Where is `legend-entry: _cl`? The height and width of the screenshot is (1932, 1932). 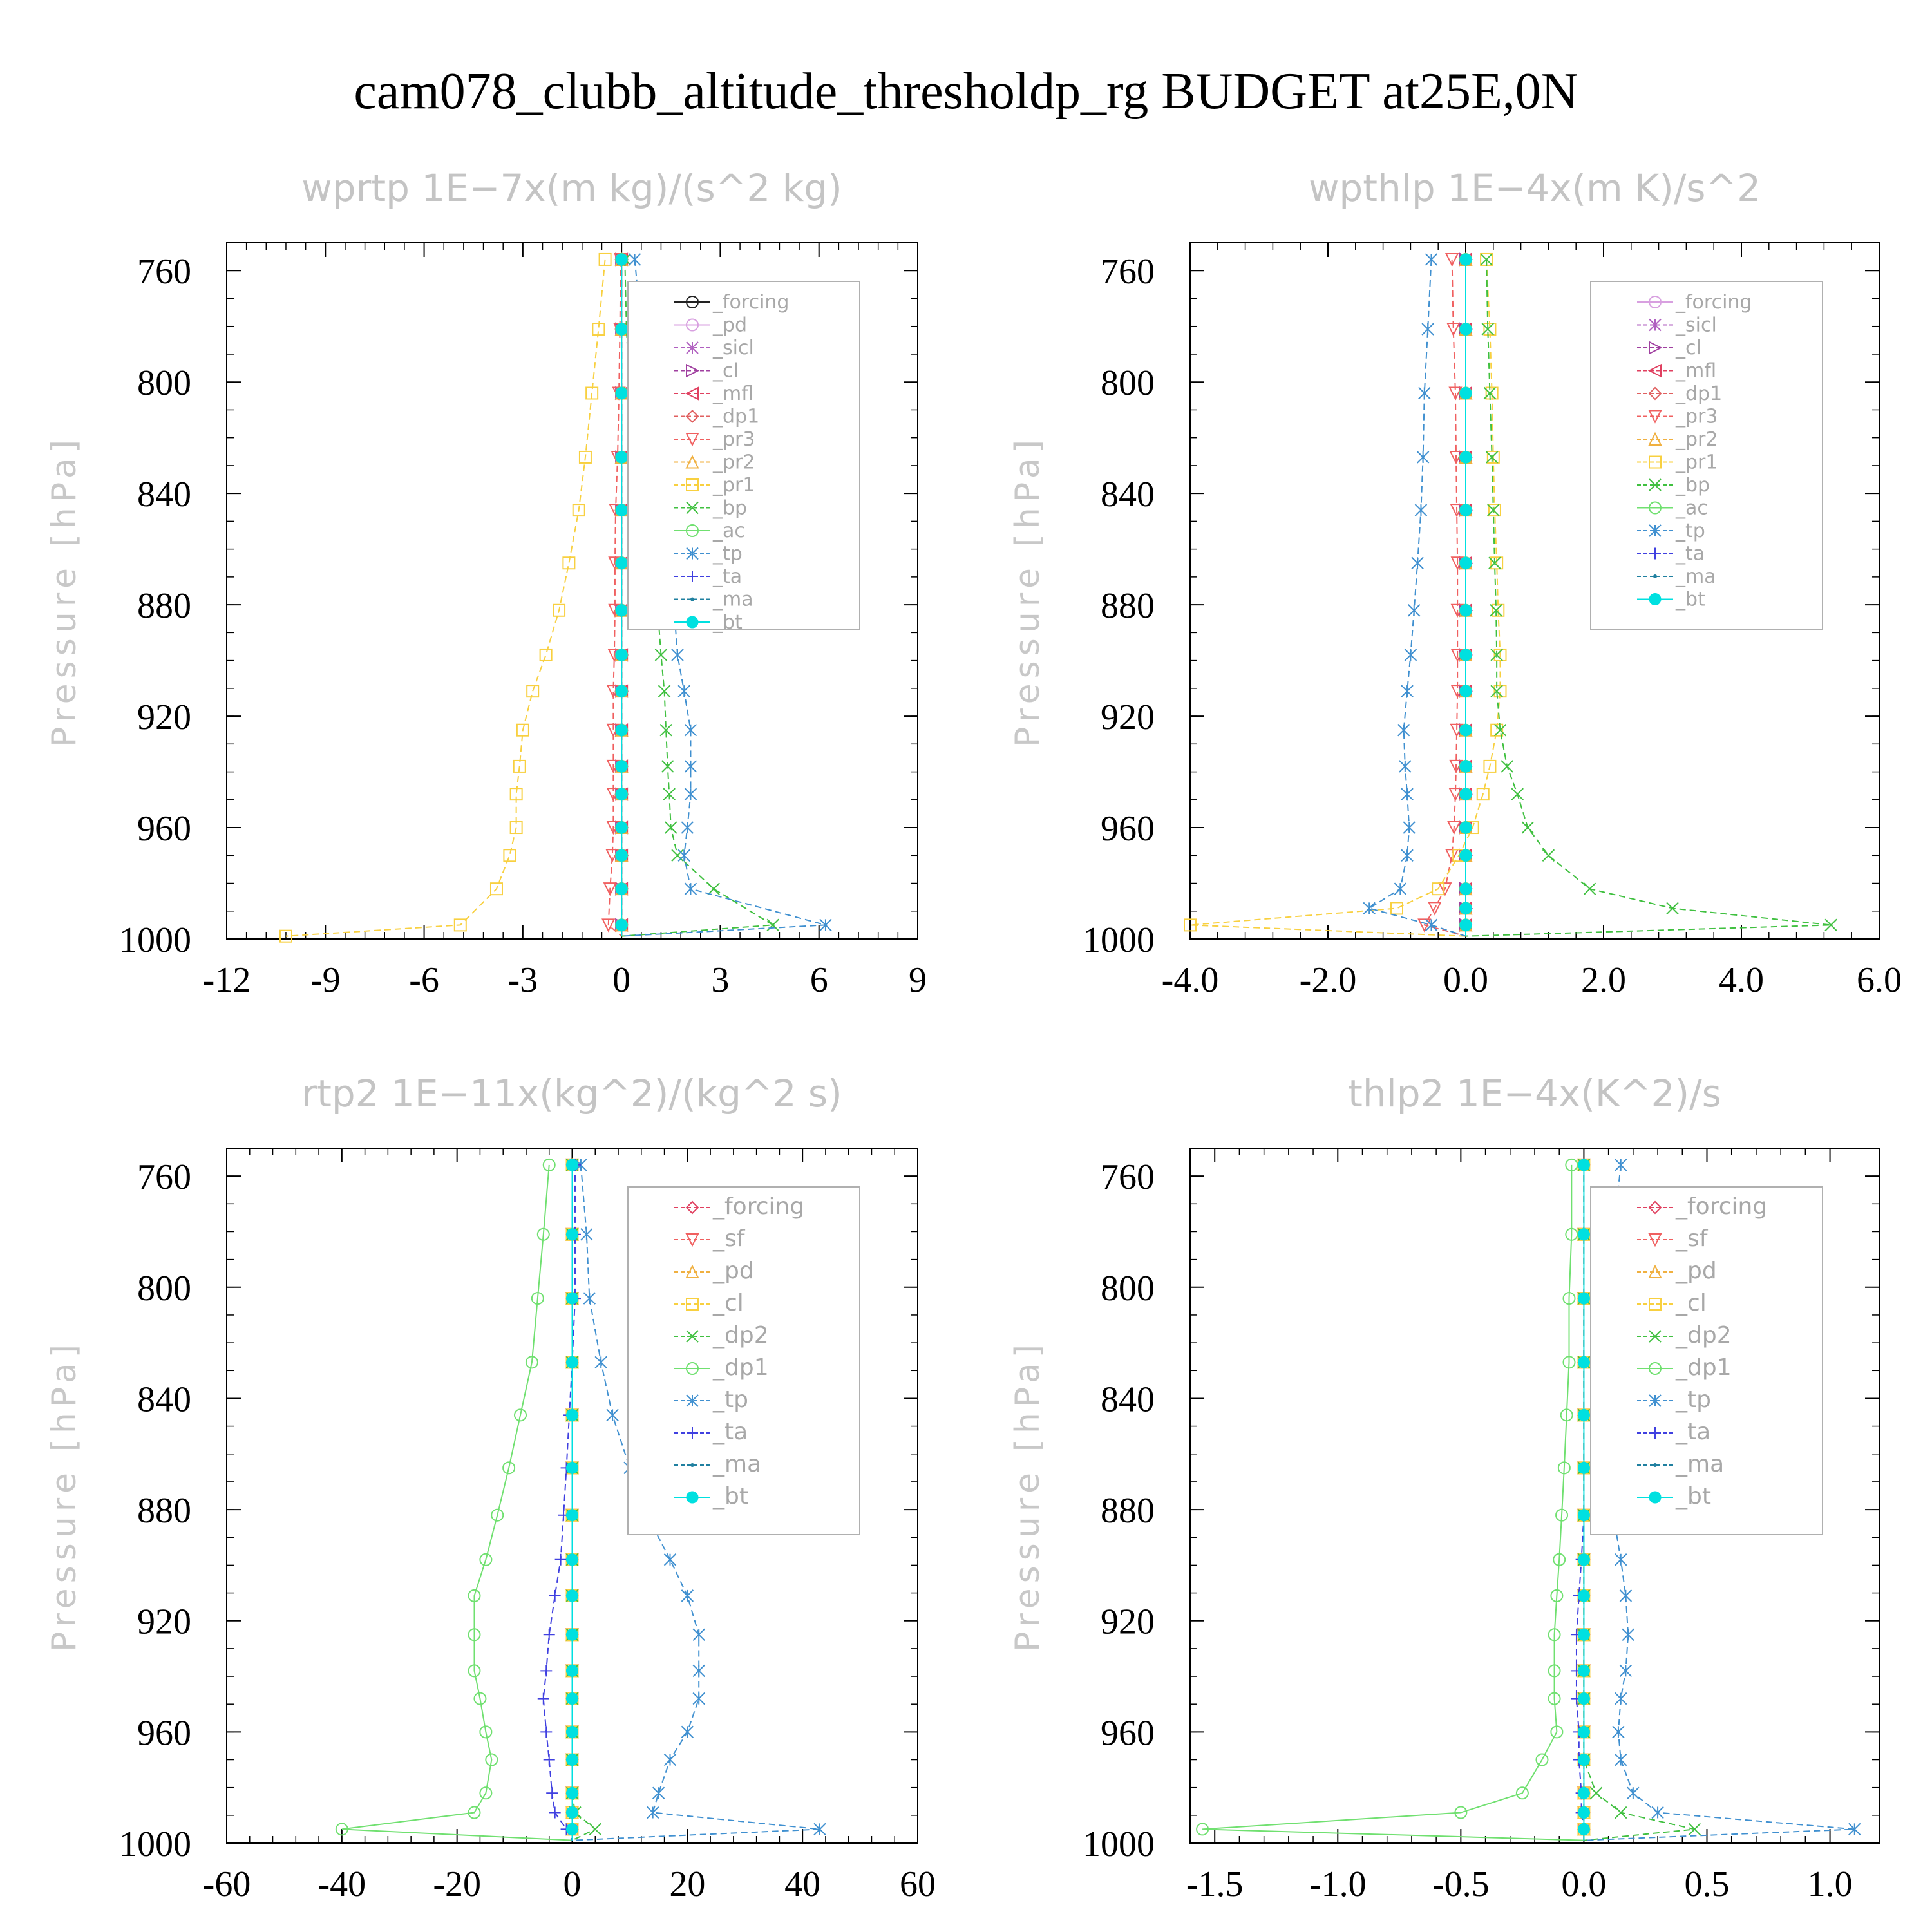 legend-entry: _cl is located at coordinates (1669, 348).